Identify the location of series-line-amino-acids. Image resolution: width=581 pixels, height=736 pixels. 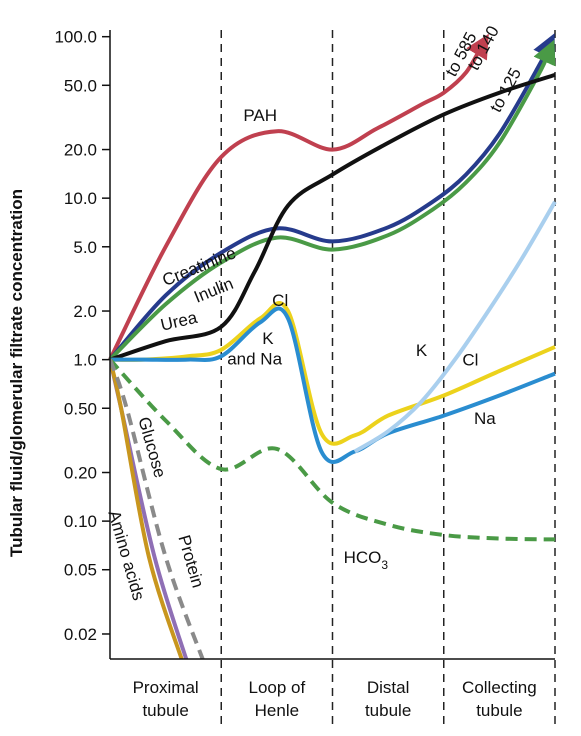
(147, 509).